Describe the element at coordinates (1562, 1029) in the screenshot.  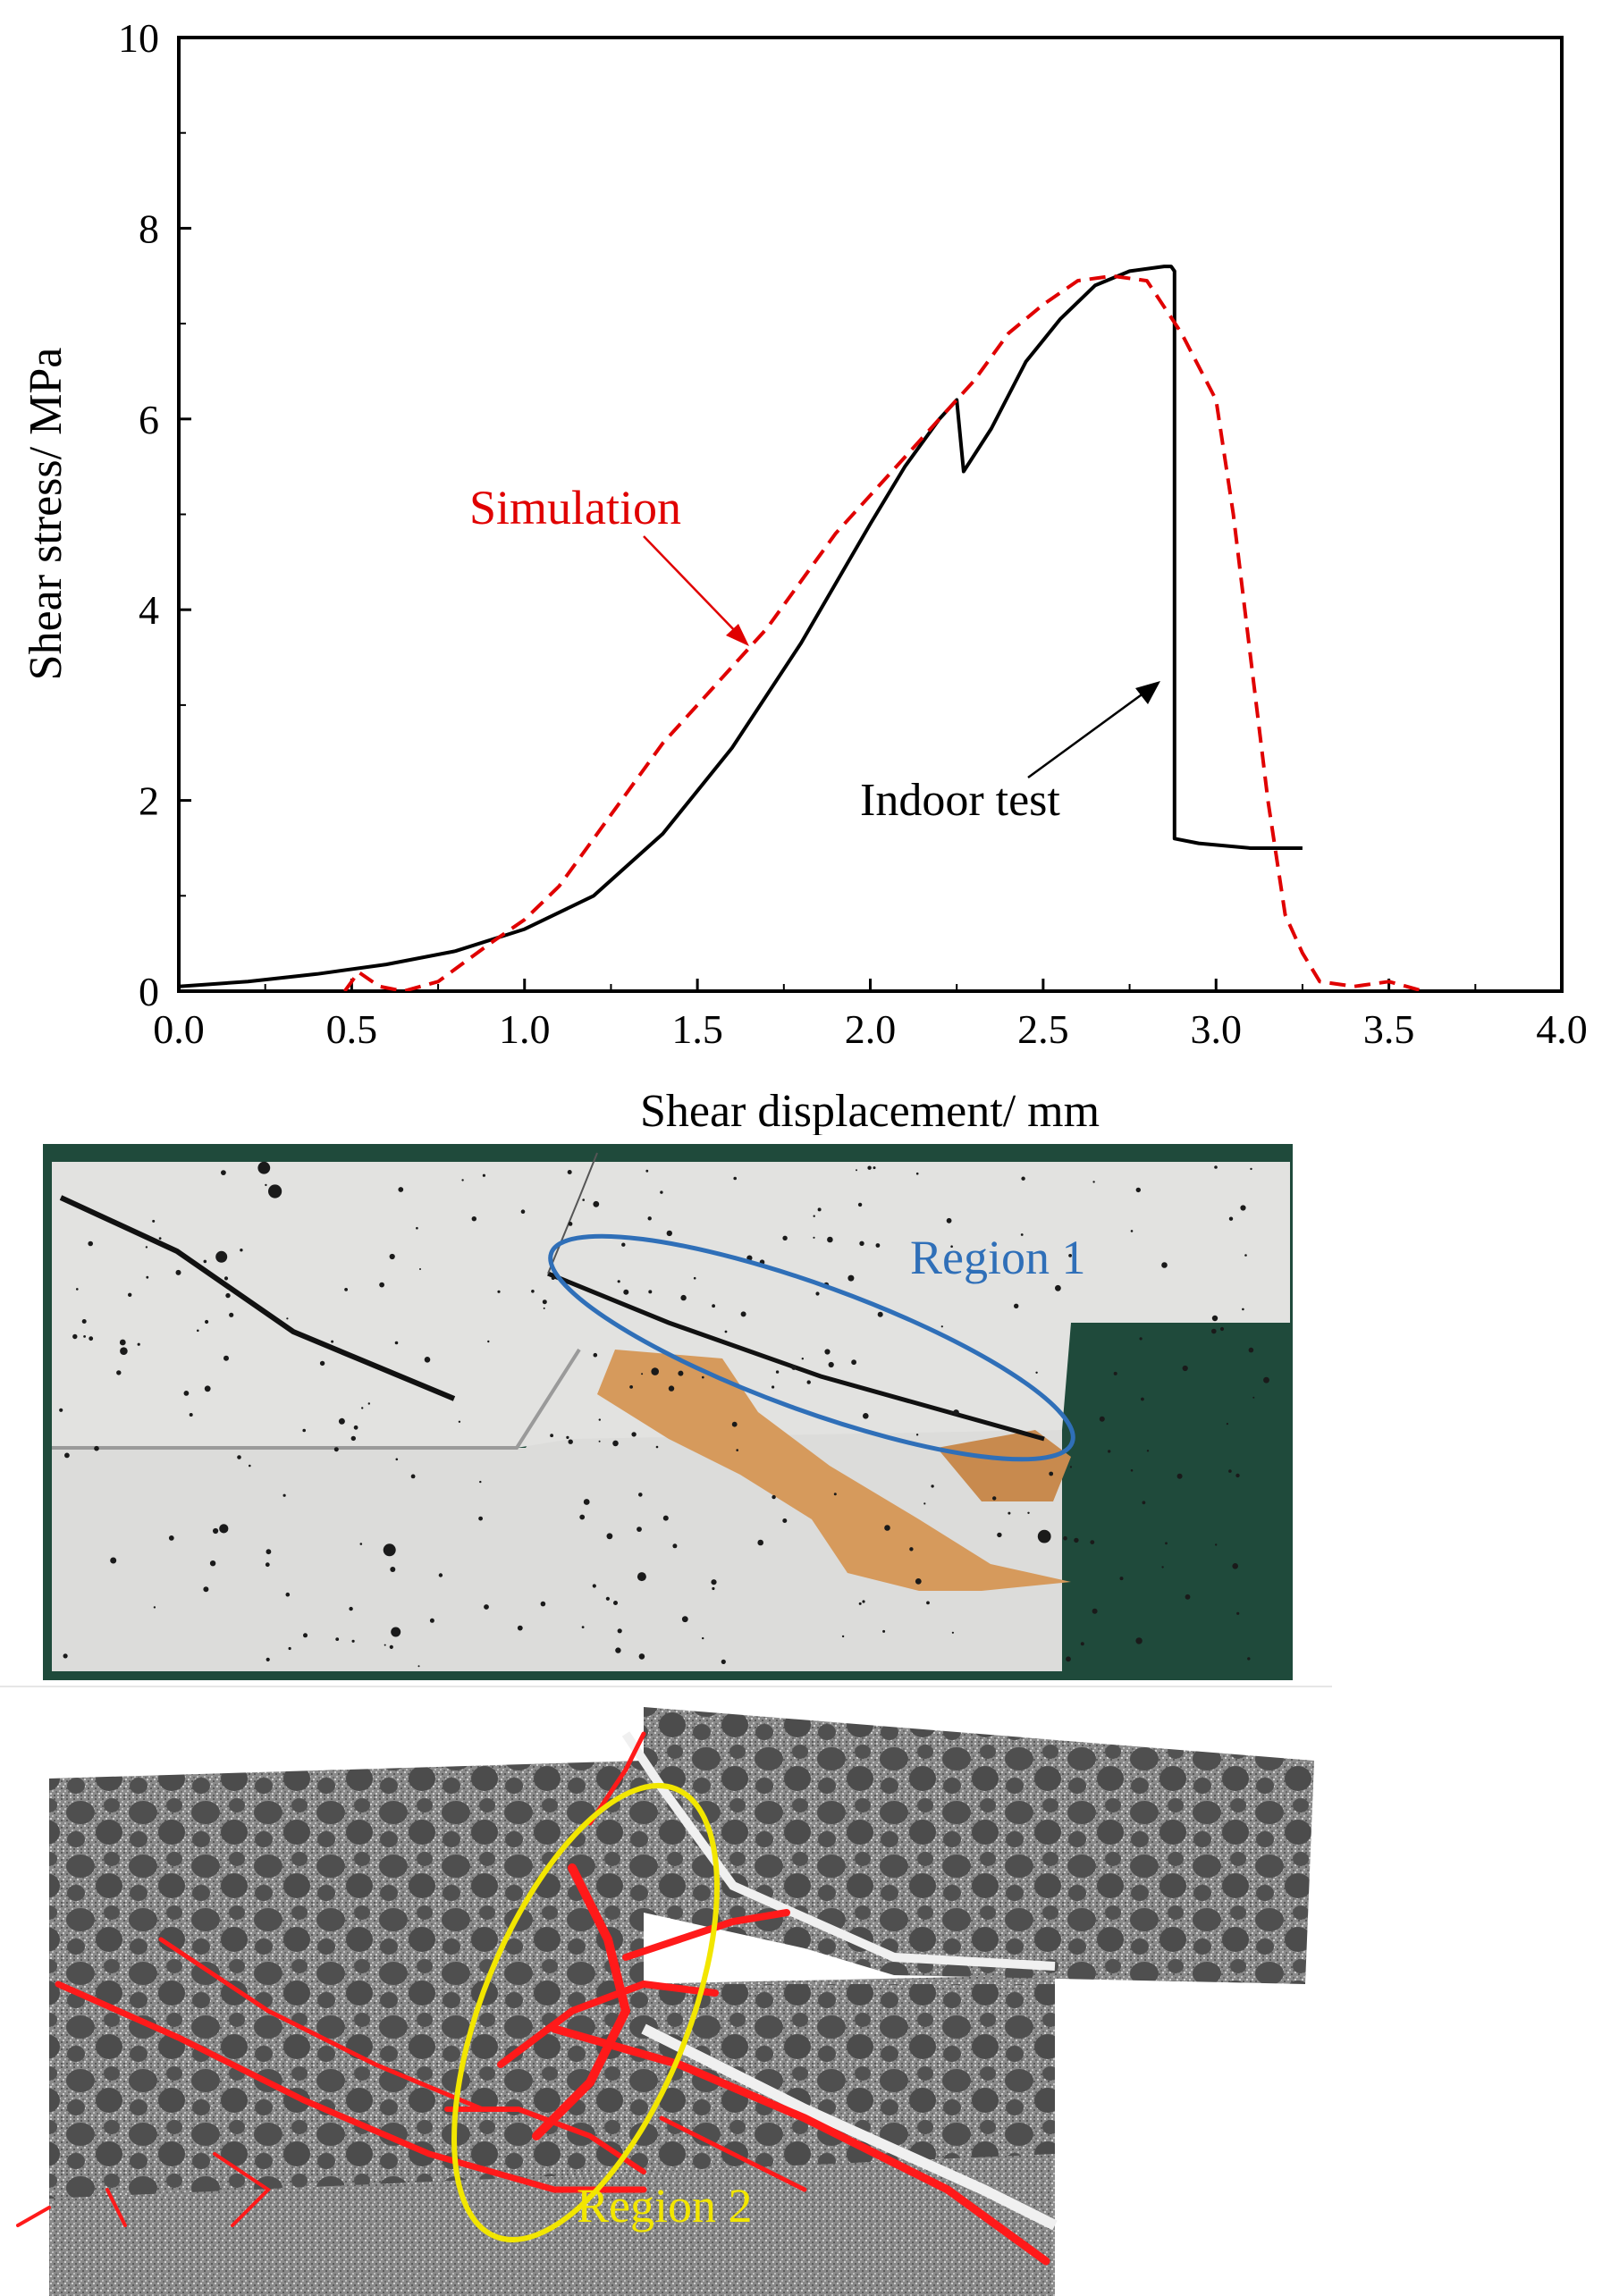
I see `x-tick-label: 4.0` at that location.